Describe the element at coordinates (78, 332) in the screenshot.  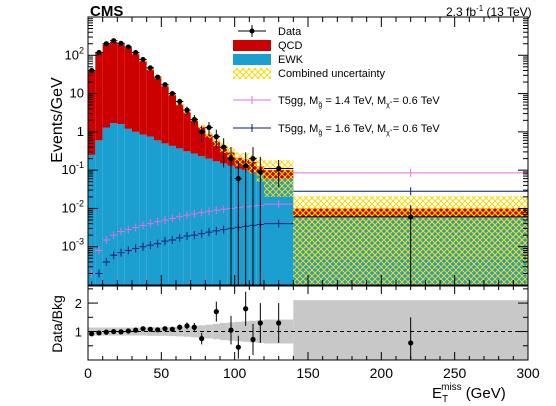
I see `ratio-y-tick-label: 1` at that location.